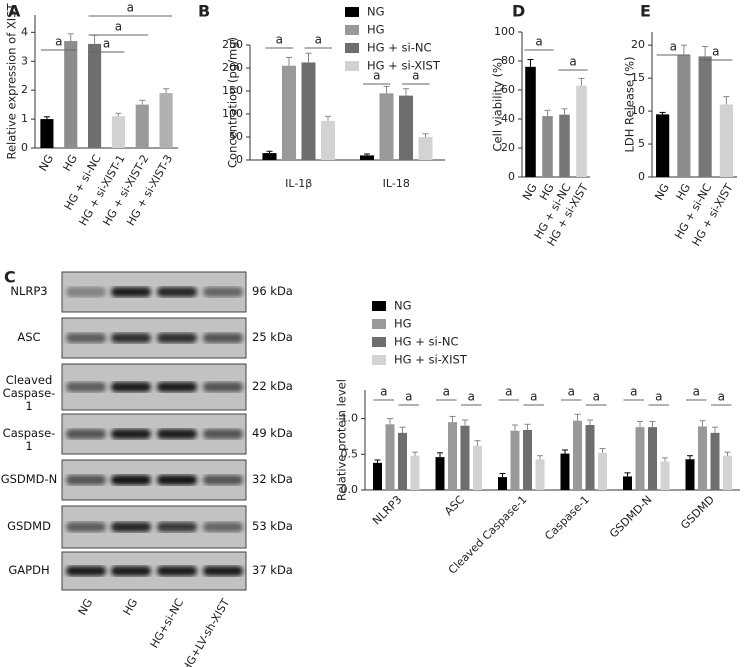 This screenshot has height=667, width=745. I want to click on y-tick-label: 1, so click(24, 118).